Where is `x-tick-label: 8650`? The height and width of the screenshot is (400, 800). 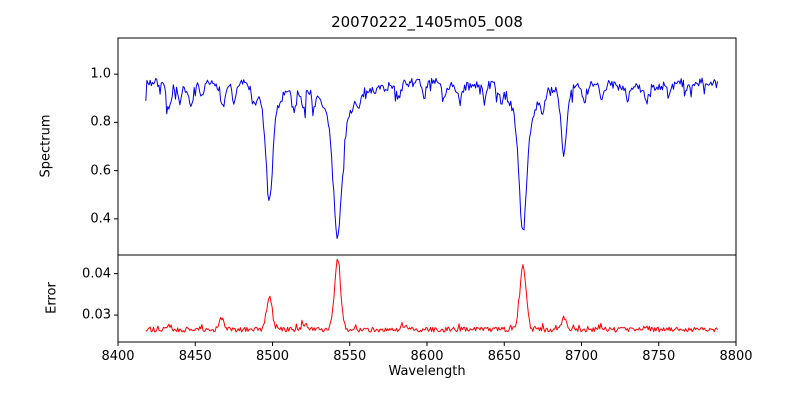
x-tick-label: 8650 is located at coordinates (504, 356).